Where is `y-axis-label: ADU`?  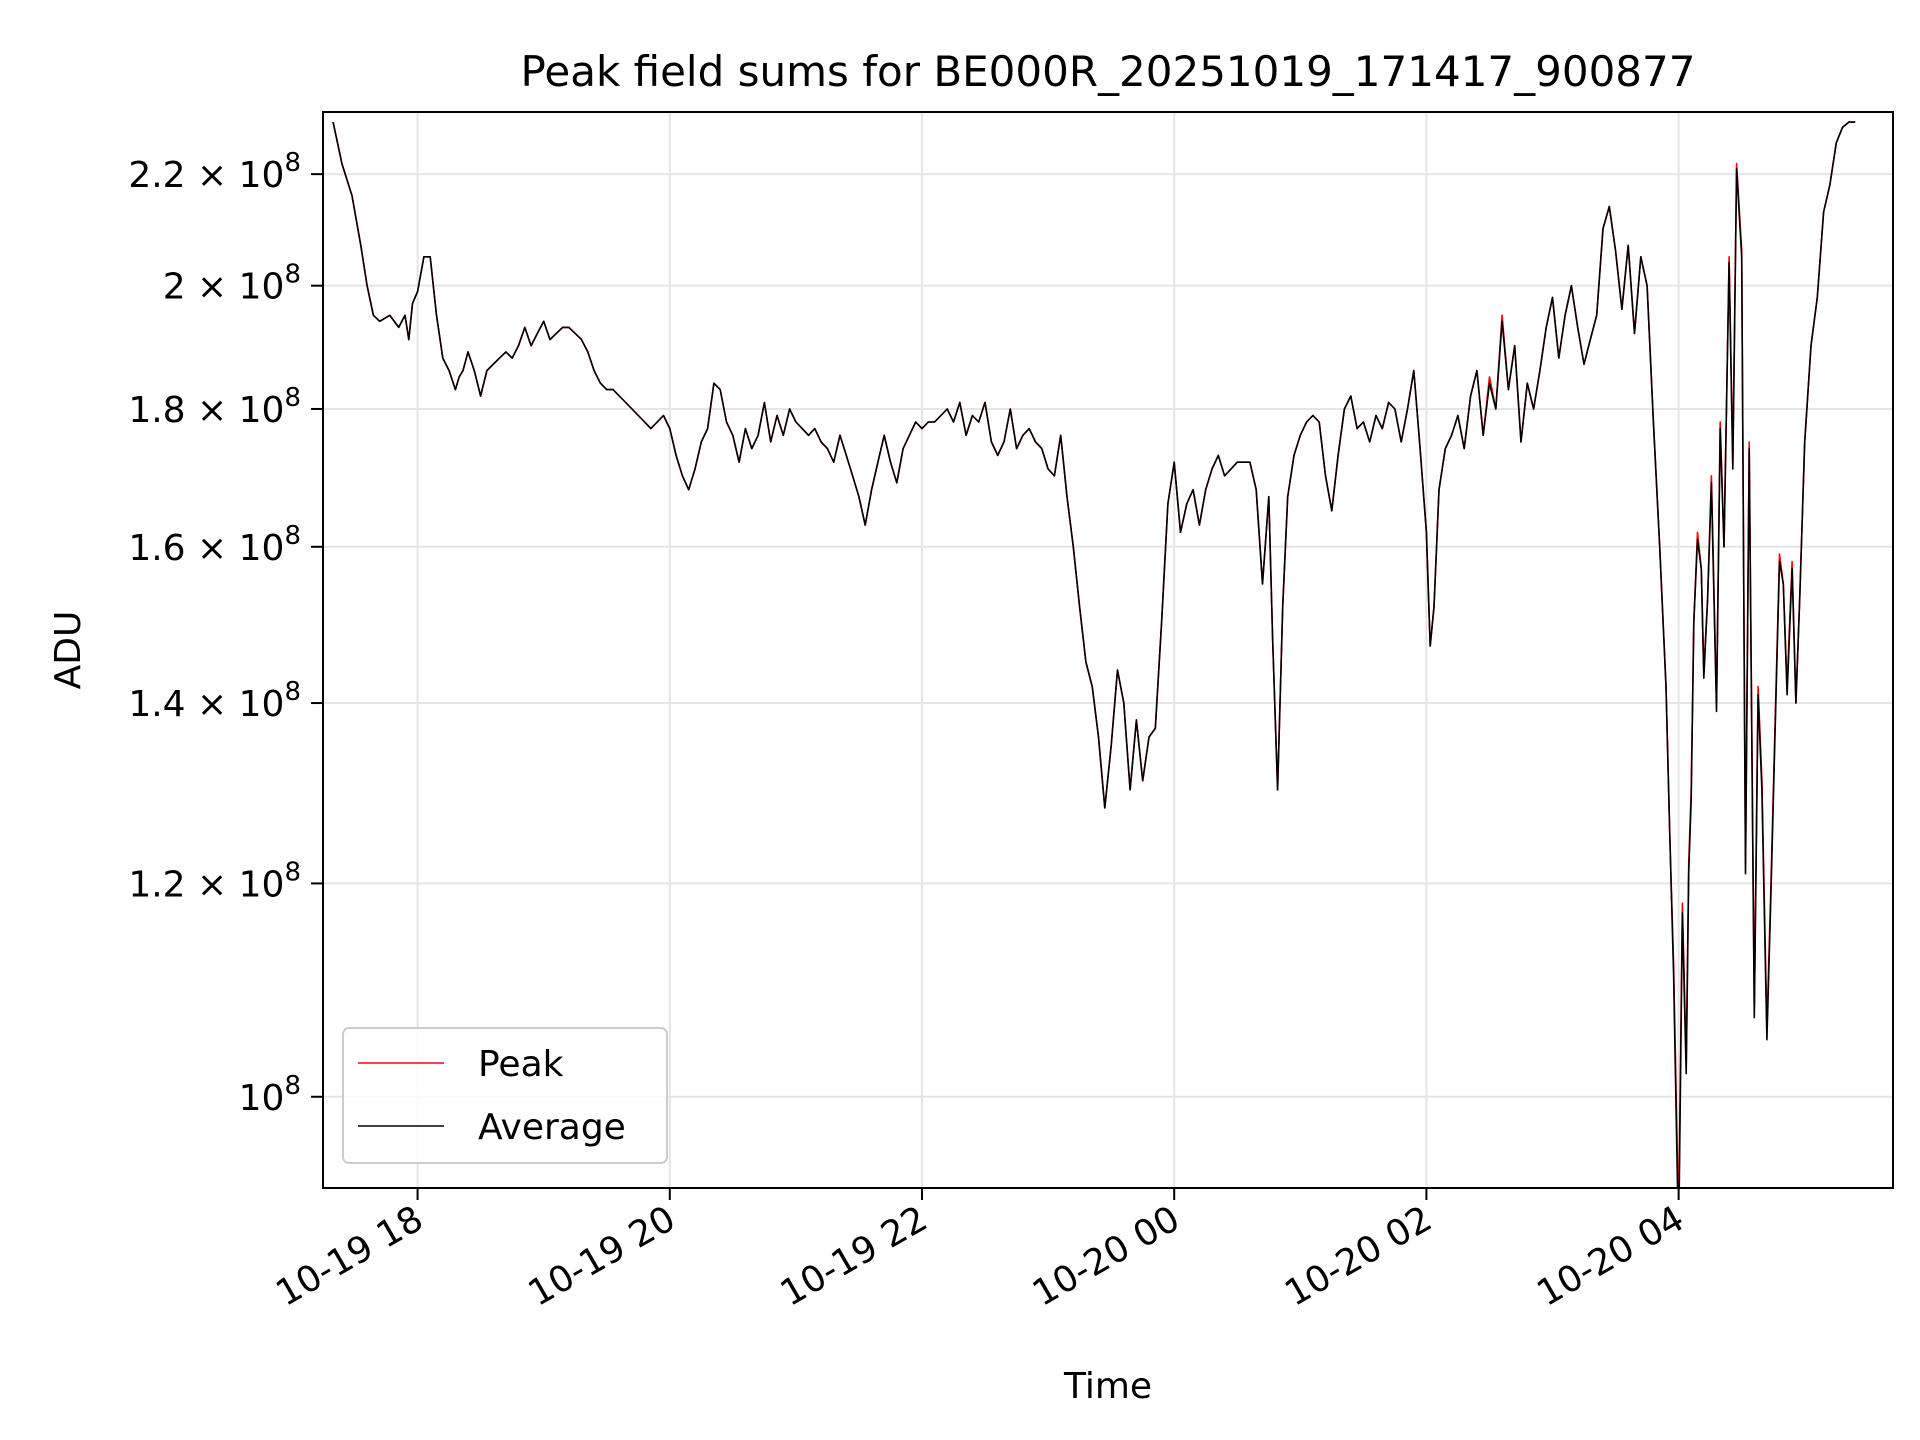
y-axis-label: ADU is located at coordinates (68, 650).